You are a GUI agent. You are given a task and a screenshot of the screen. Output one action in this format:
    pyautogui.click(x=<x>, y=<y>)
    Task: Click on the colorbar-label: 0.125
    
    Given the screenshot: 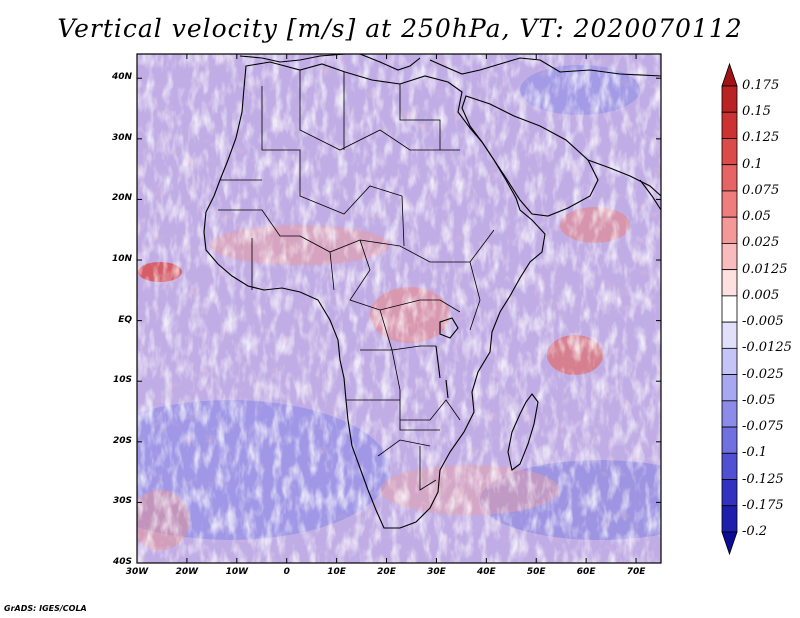 What is the action you would take?
    pyautogui.click(x=761, y=138)
    